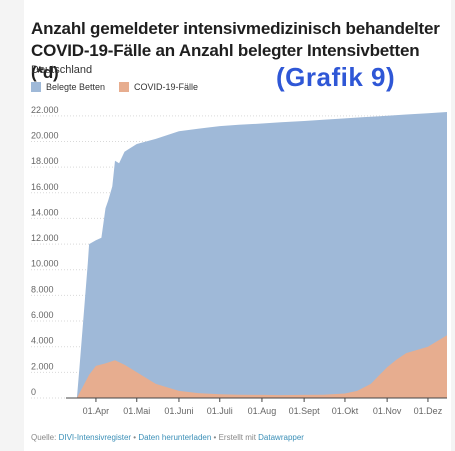 This screenshot has width=455, height=451. I want to click on chart-subtitle: Deutschland, so click(62, 70).